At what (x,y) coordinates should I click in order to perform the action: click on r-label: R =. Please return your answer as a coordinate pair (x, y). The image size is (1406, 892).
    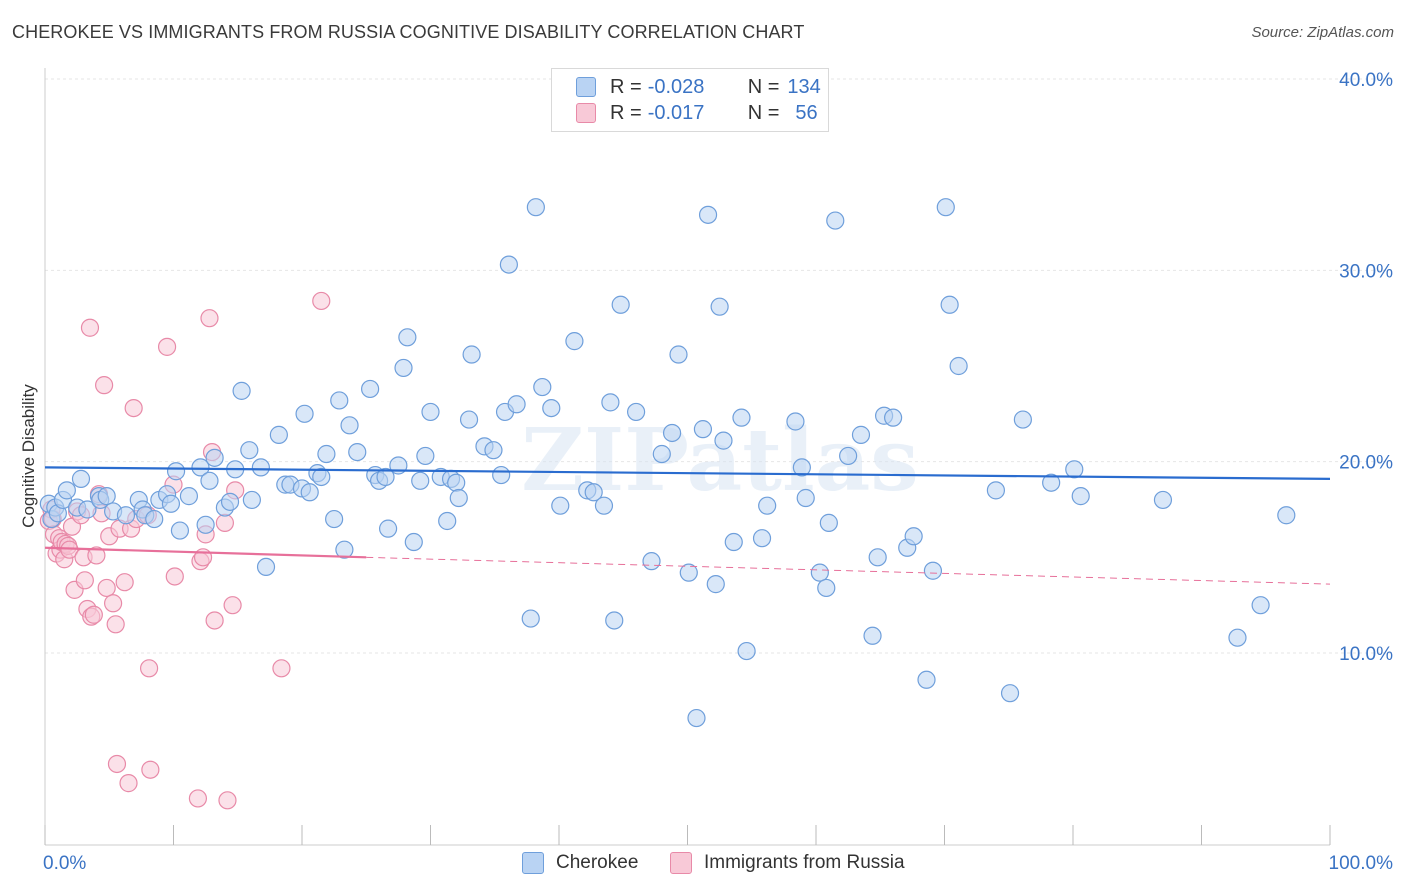
    Looking at the image, I should click on (626, 112).